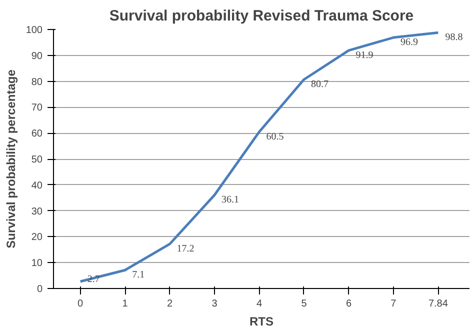 The height and width of the screenshot is (331, 474). What do you see at coordinates (37, 238) in the screenshot?
I see `y-tick-label: 20` at bounding box center [37, 238].